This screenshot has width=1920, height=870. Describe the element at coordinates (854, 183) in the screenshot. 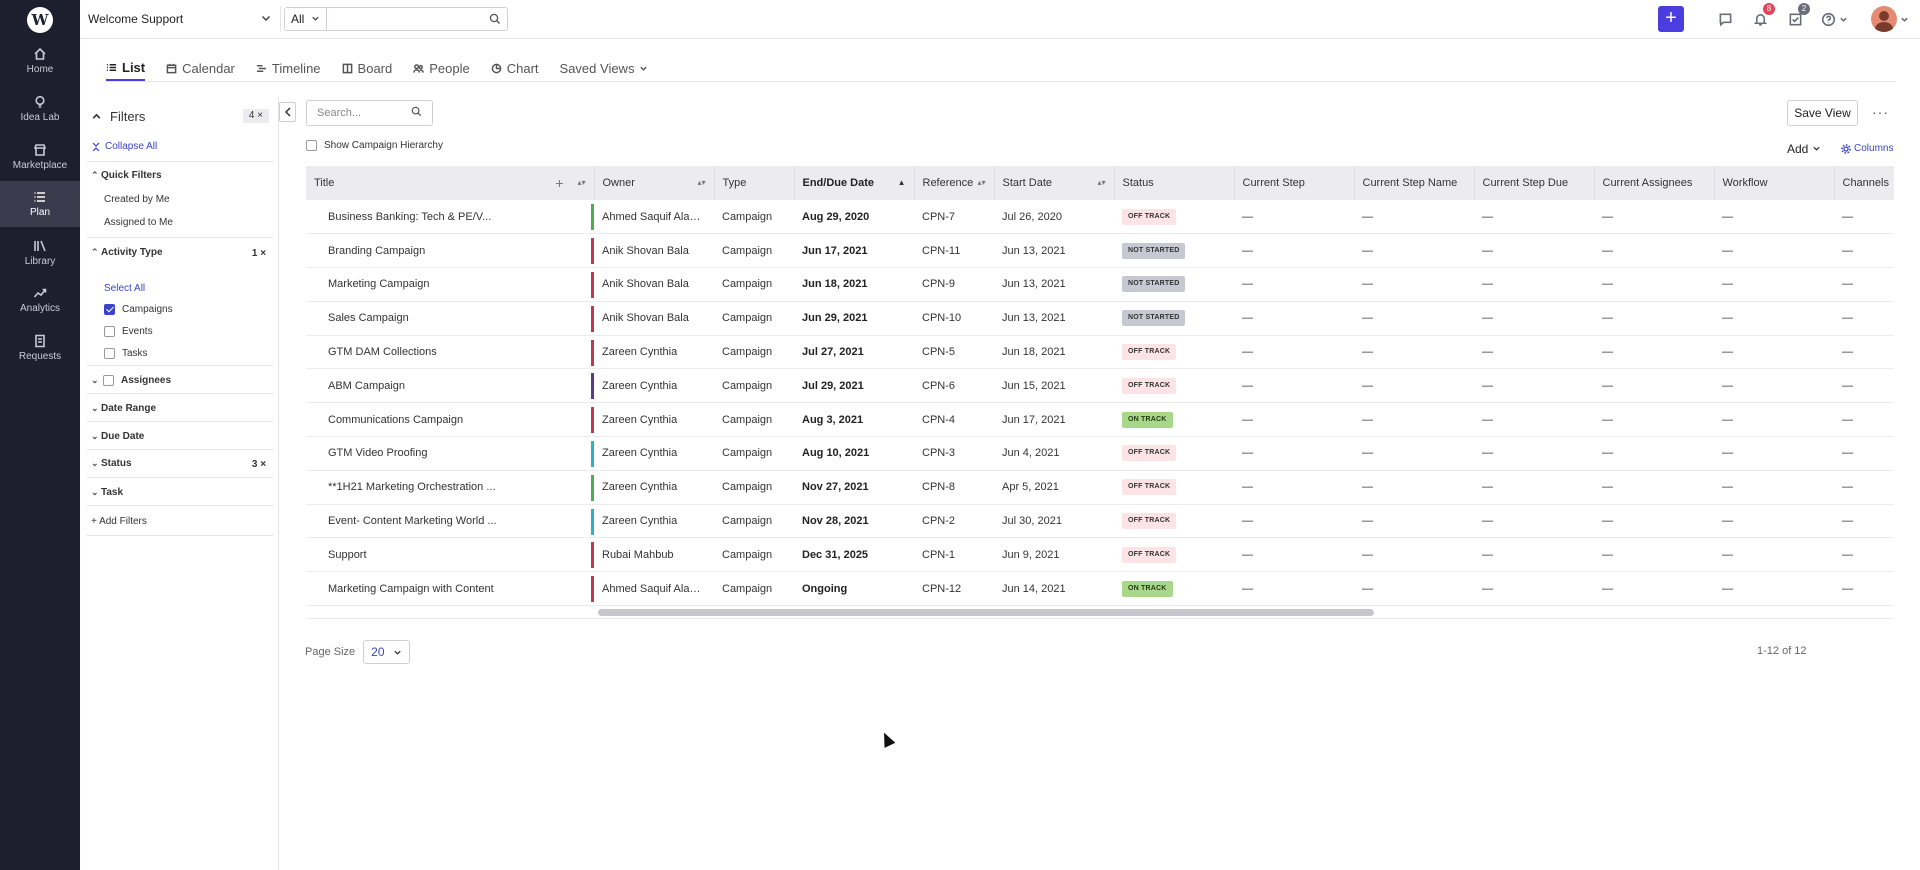

I see `column-header-due-date: End/Due Date ▲` at that location.